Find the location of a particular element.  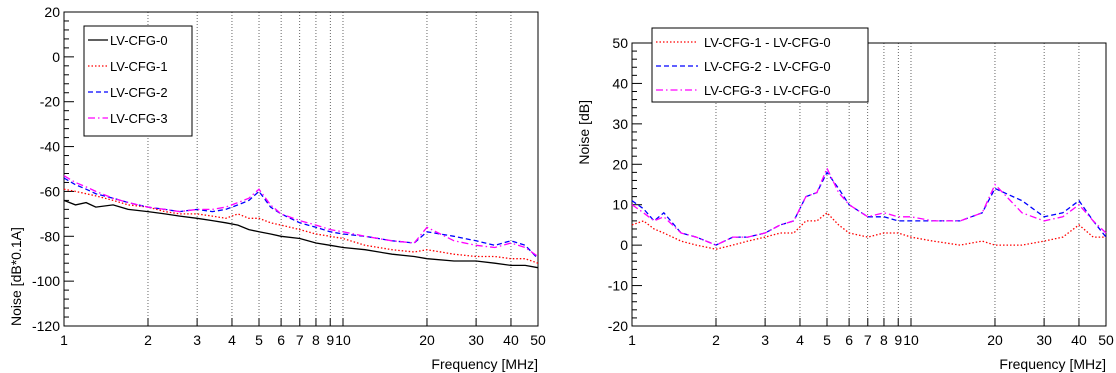

y-tick-label: 30 is located at coordinates (620, 124).